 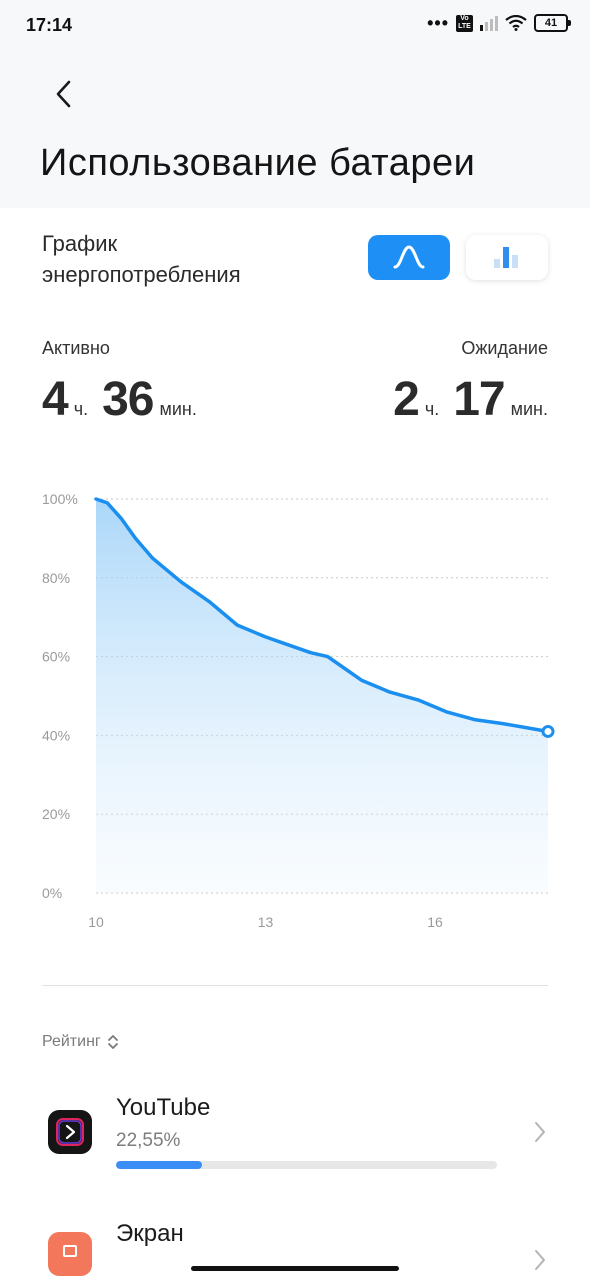 I want to click on y-tick-label: 20%, so click(x=56, y=814).